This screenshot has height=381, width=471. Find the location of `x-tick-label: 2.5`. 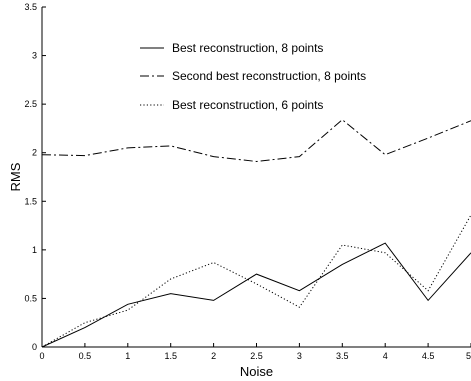

x-tick-label: 2.5 is located at coordinates (256, 356).